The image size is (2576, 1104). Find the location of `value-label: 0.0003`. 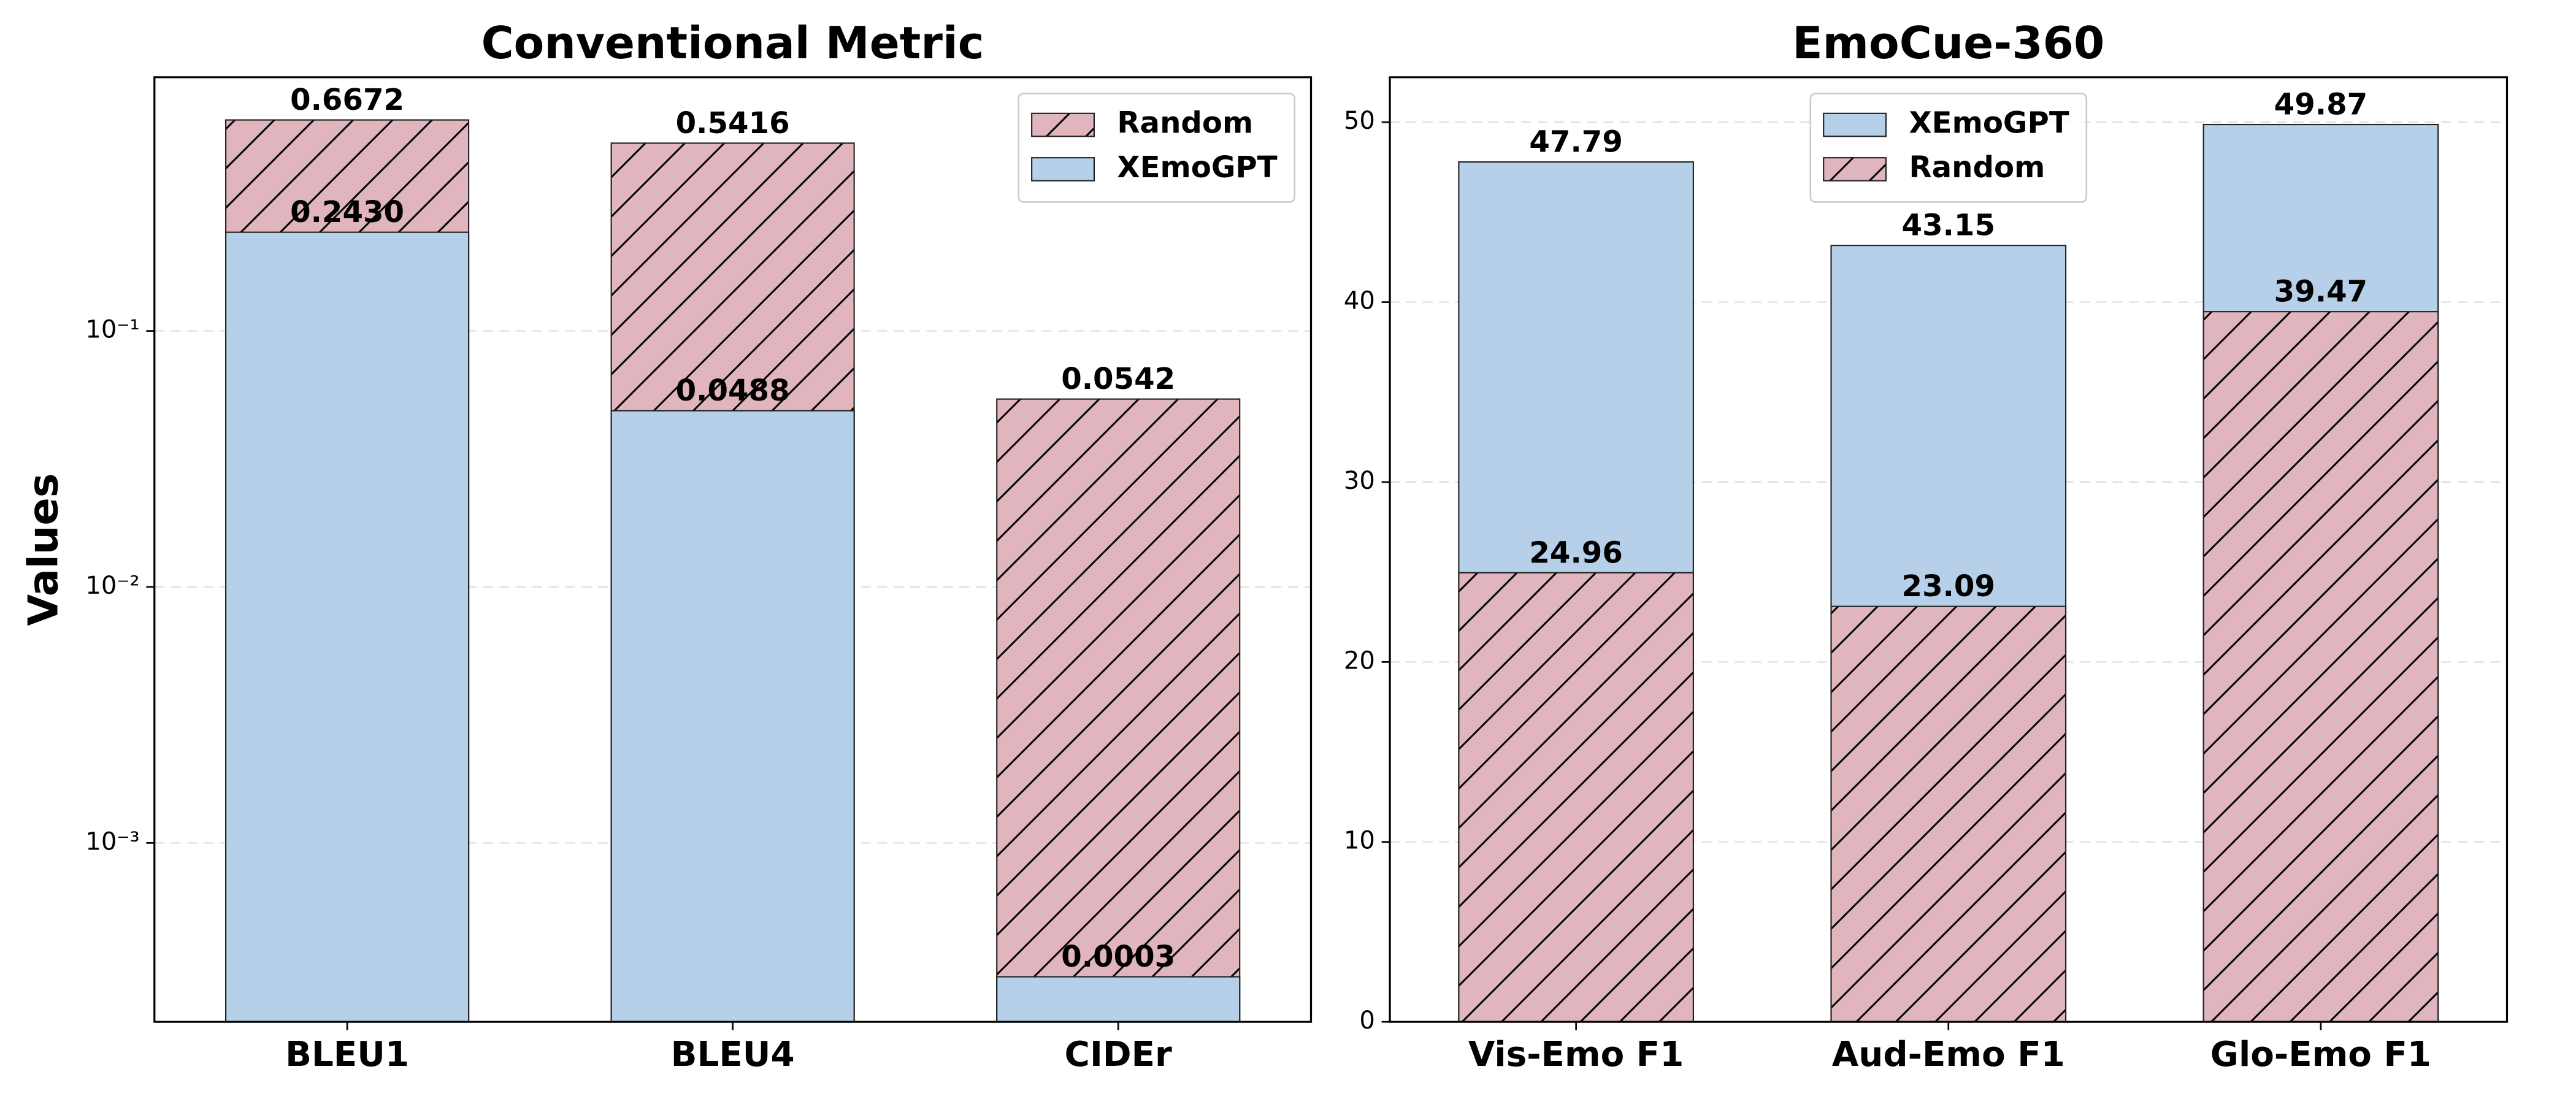

value-label: 0.0003 is located at coordinates (1118, 957).